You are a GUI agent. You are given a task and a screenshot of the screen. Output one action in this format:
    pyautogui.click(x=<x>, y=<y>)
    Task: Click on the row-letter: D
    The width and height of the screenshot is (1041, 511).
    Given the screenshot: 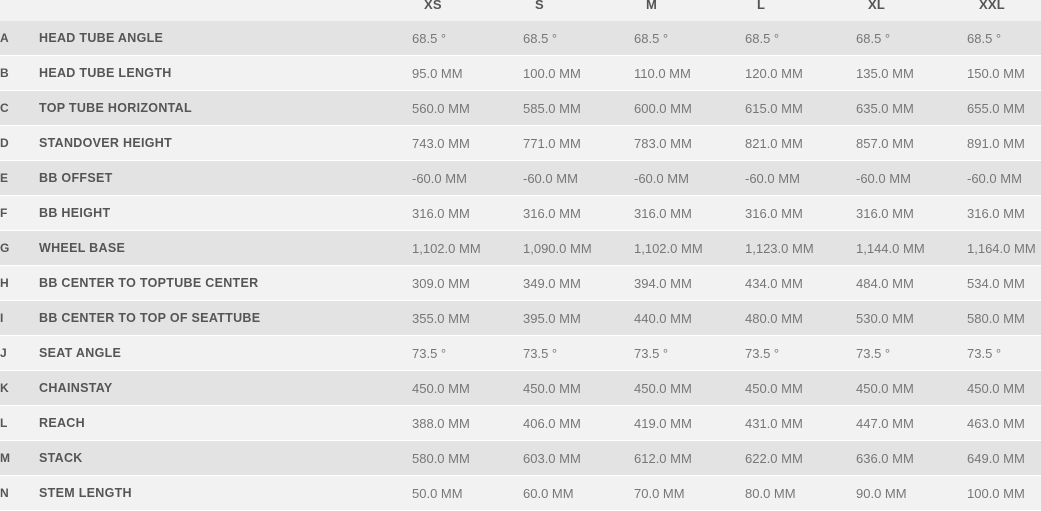 What is the action you would take?
    pyautogui.click(x=19, y=143)
    